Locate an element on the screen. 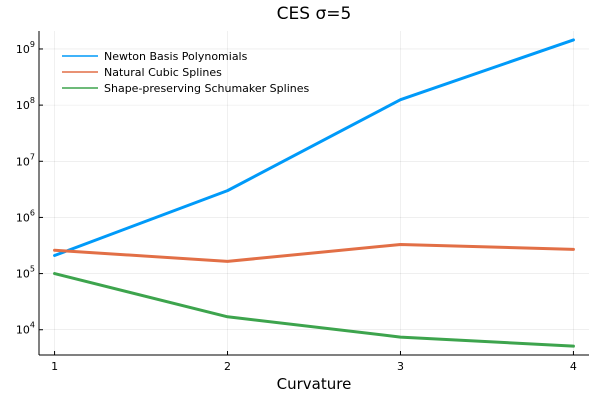  x-tick-label: 2 is located at coordinates (227, 366).